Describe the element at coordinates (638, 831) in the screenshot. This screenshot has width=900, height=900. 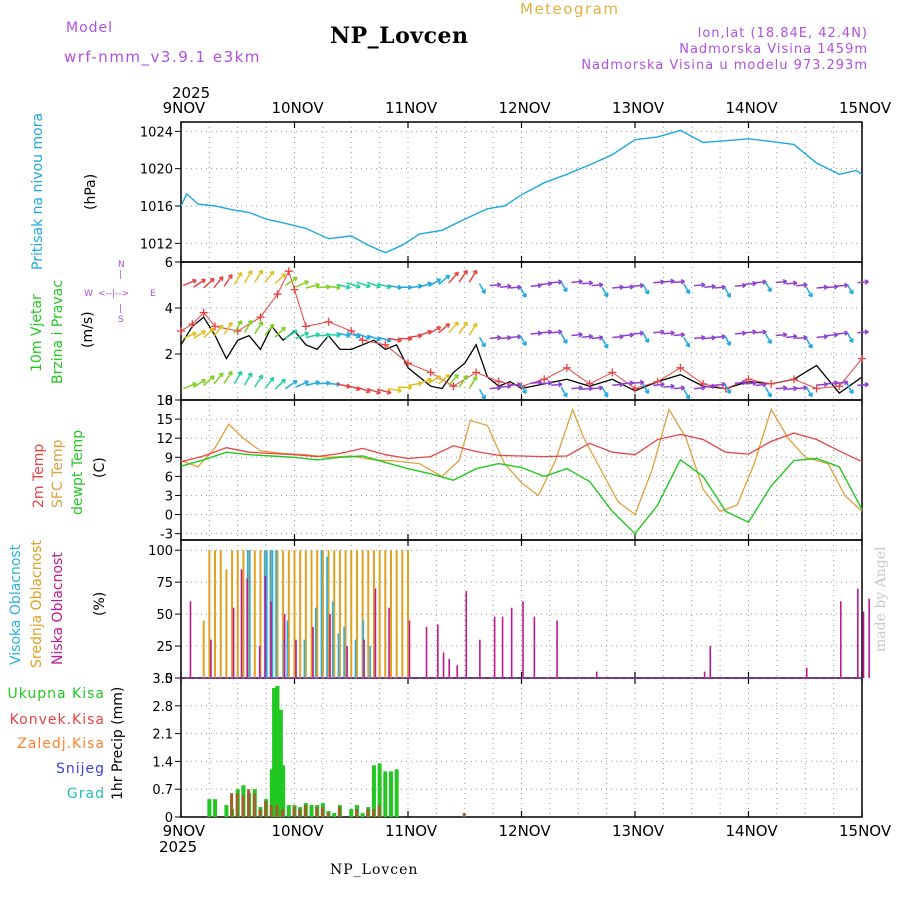
I see `day-label: 13NOV` at that location.